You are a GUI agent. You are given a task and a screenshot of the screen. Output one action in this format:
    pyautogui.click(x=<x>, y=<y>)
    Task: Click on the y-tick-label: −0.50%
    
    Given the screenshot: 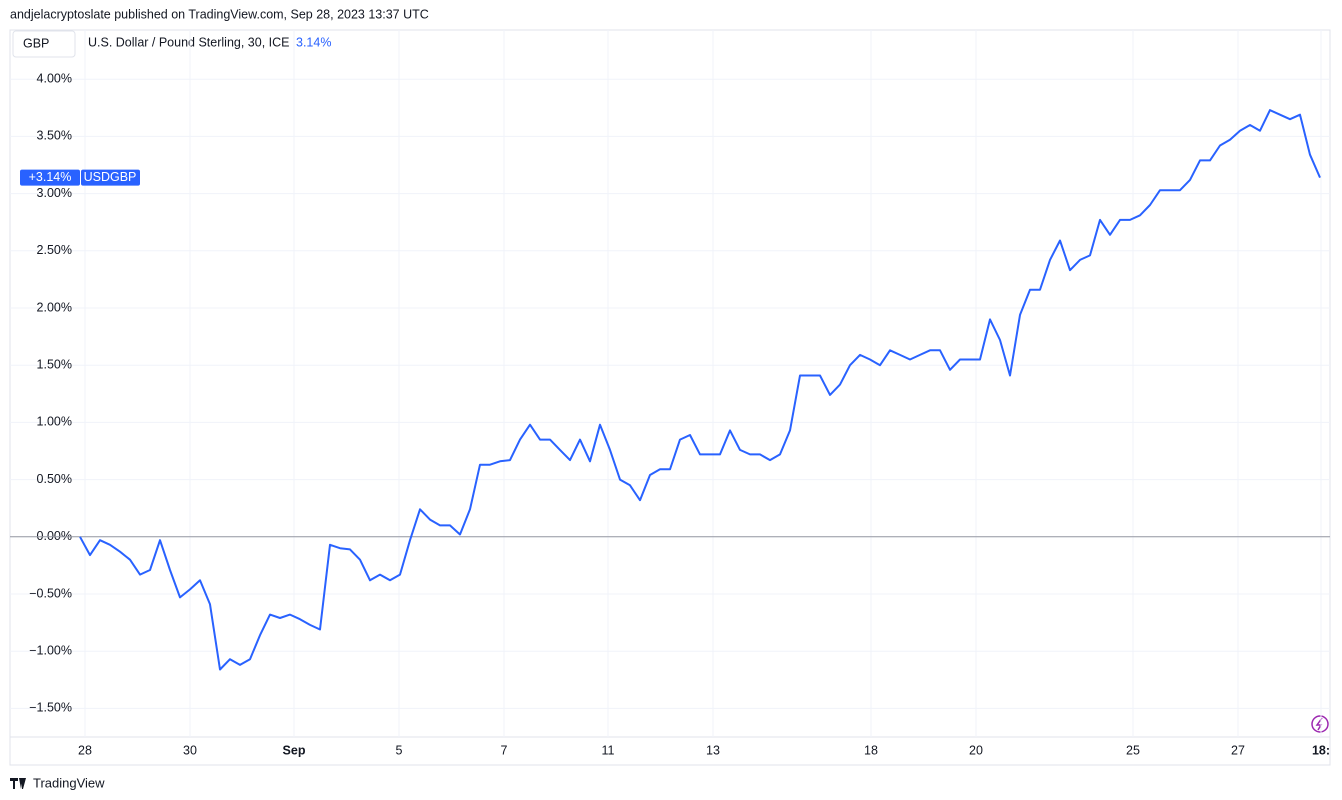 What is the action you would take?
    pyautogui.click(x=50, y=593)
    